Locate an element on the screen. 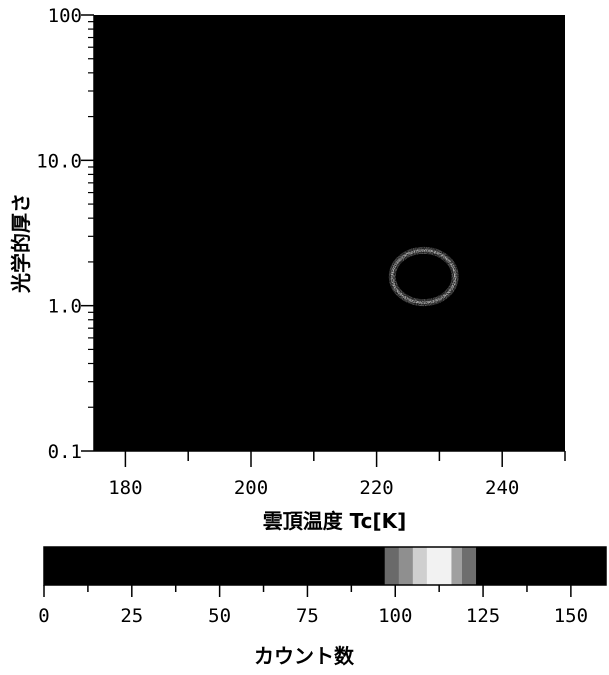 This screenshot has height=675, width=609. x-tick-label: 240 is located at coordinates (502, 488).